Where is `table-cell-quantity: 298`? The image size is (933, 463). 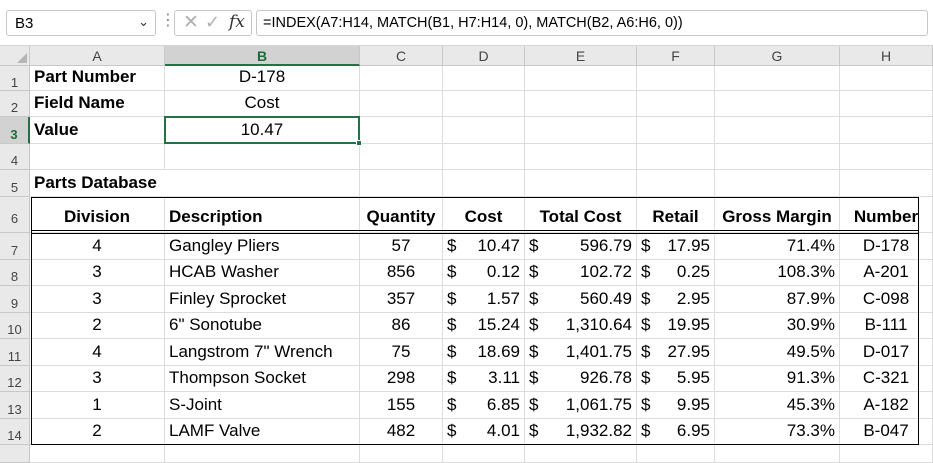 table-cell-quantity: 298 is located at coordinates (401, 379).